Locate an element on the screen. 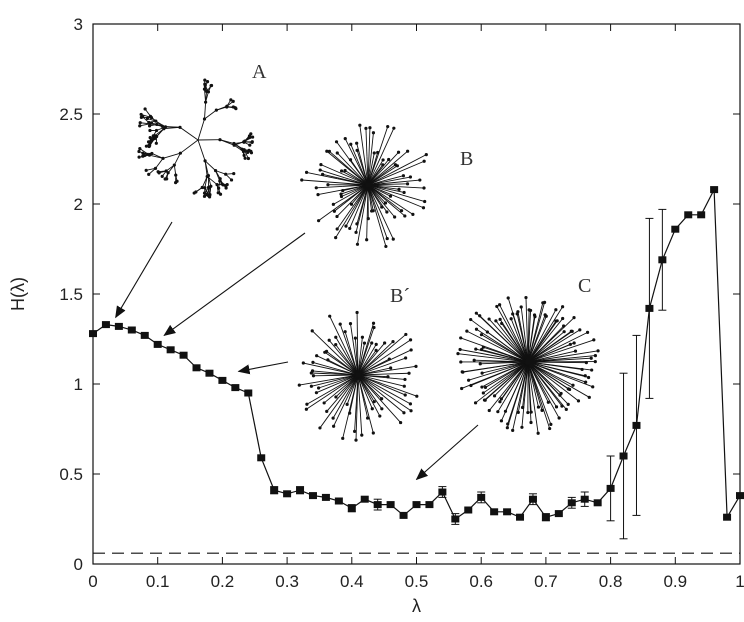  x-tick-label: 0.7 is located at coordinates (546, 581).